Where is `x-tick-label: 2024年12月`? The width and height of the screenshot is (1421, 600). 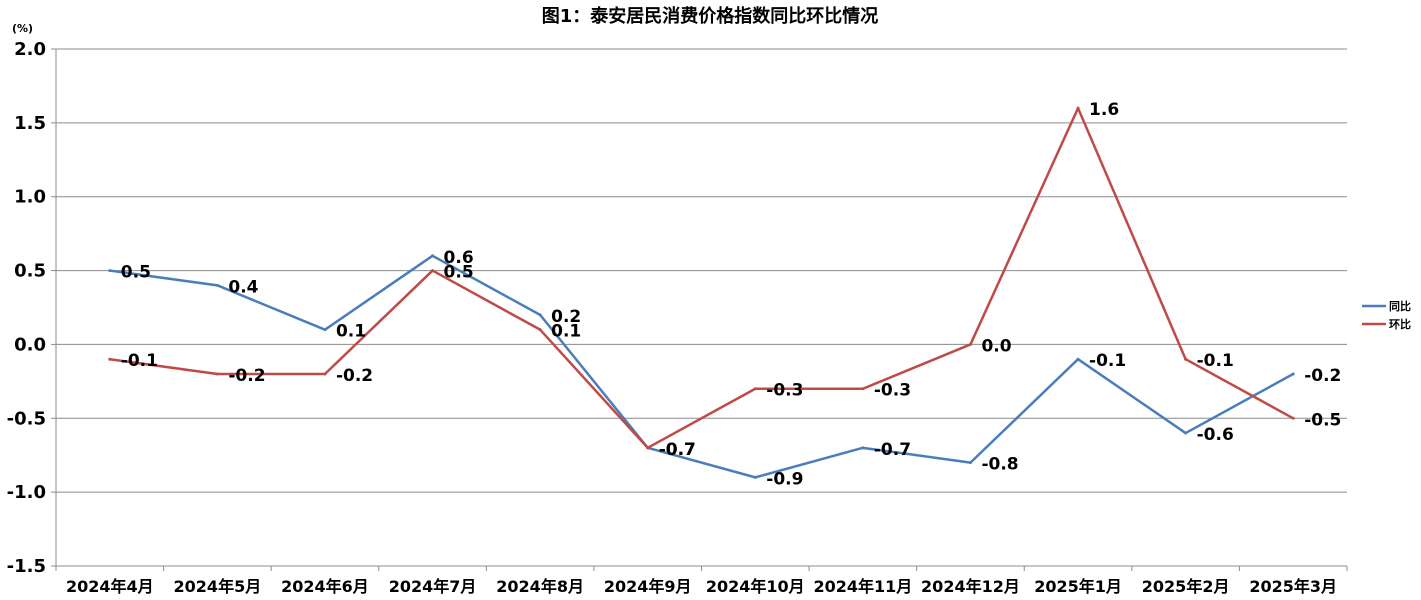
x-tick-label: 2024年12月 is located at coordinates (970, 586).